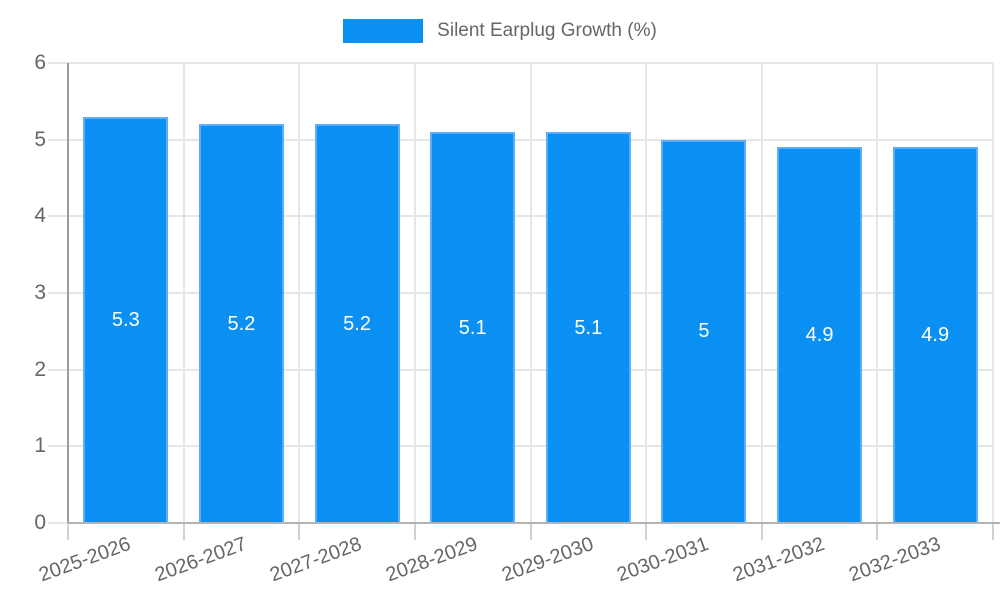 The width and height of the screenshot is (1000, 600). What do you see at coordinates (40, 292) in the screenshot?
I see `y-tick-label: 3` at bounding box center [40, 292].